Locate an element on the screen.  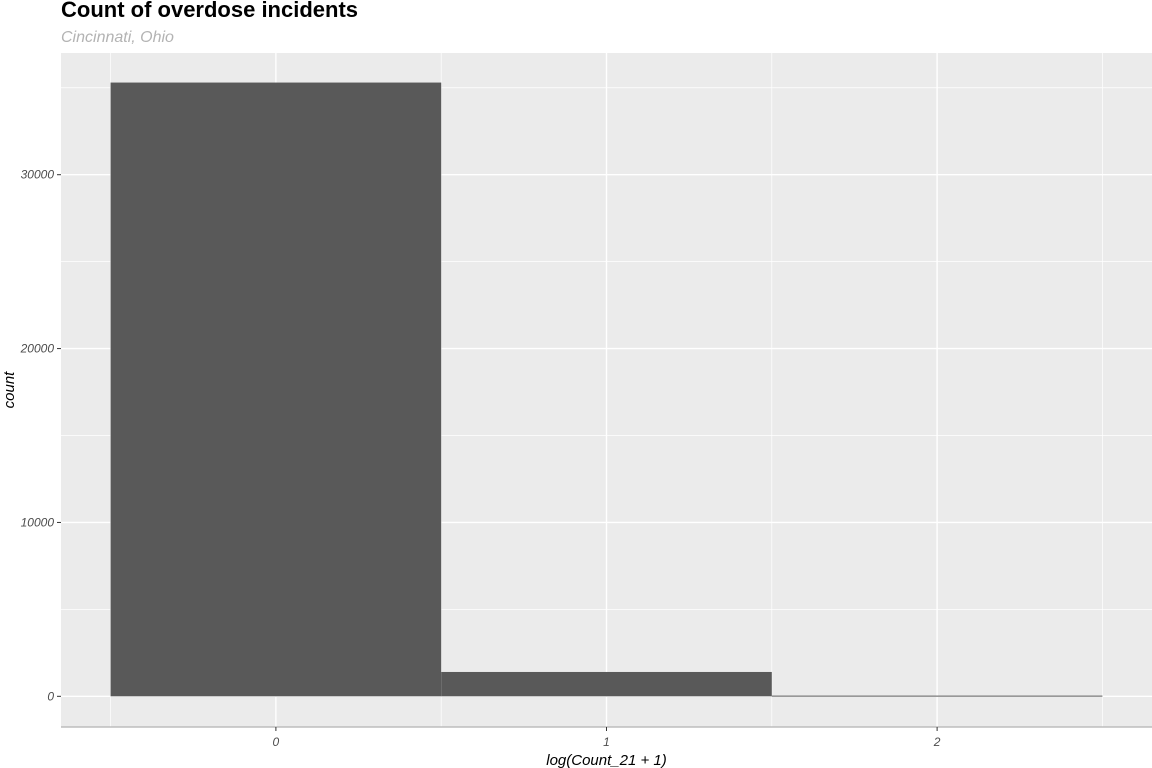
y-tick-label: 0 is located at coordinates (50, 696).